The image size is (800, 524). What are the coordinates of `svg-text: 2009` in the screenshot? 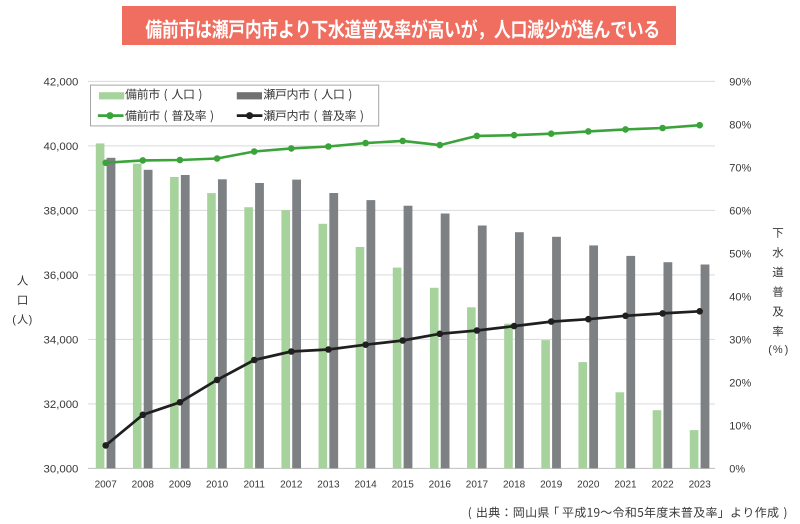 It's located at (180, 484).